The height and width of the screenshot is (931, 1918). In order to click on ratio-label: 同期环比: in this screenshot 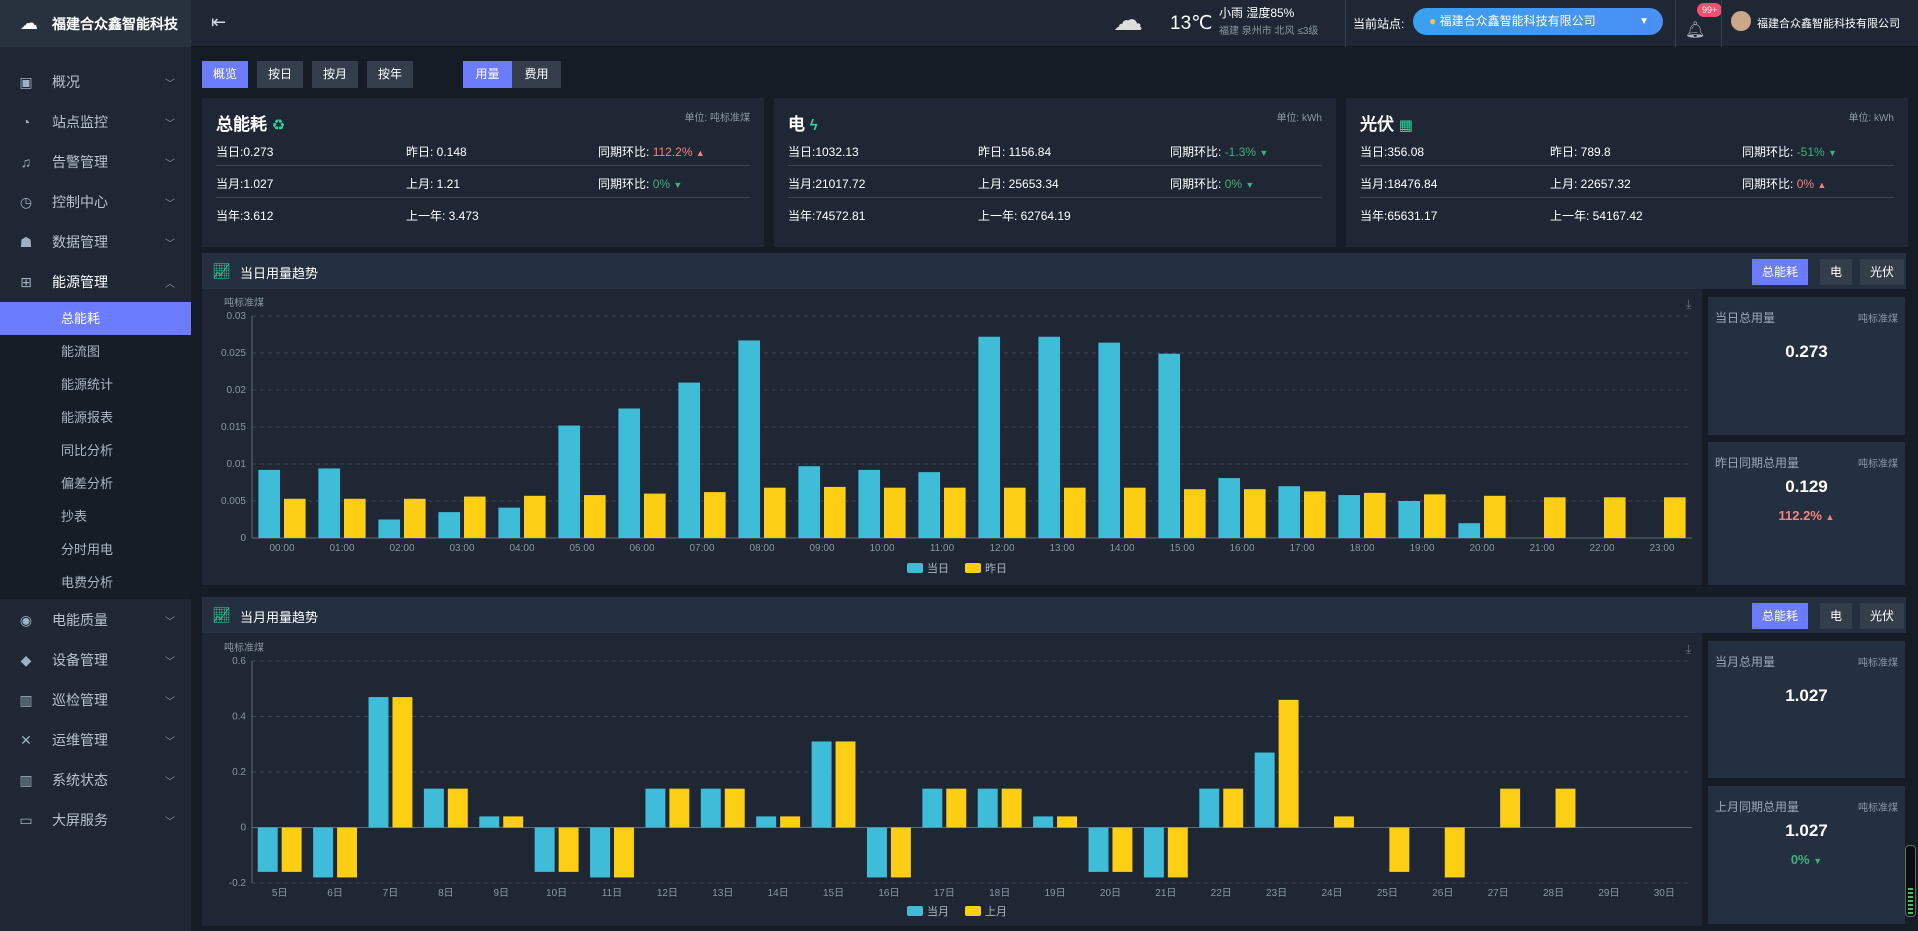, I will do `click(624, 184)`.